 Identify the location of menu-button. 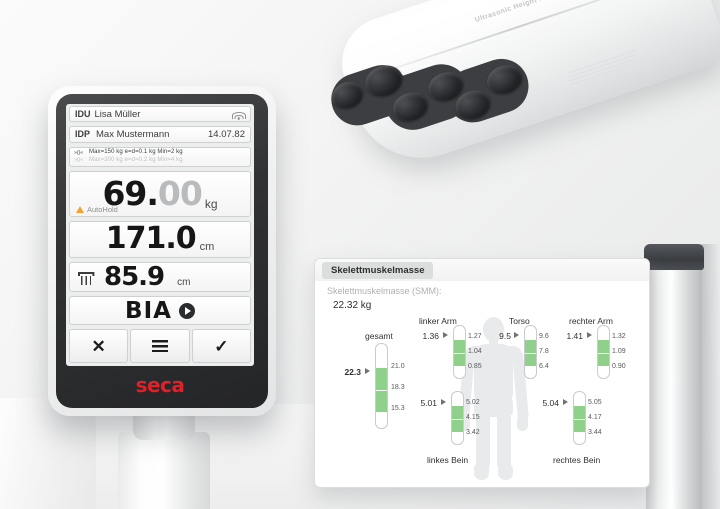
(160, 346).